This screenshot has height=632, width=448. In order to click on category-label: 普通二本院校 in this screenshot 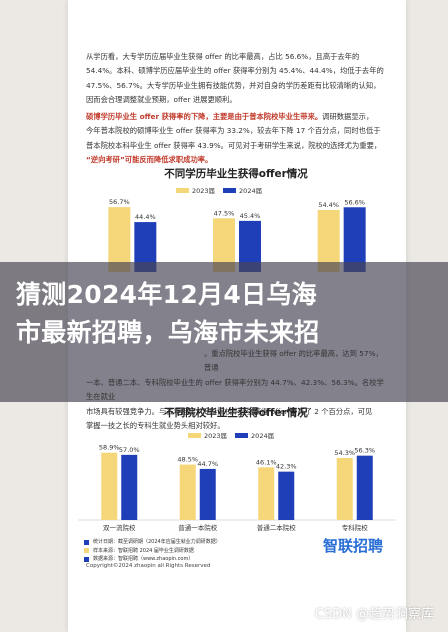, I will do `click(277, 527)`.